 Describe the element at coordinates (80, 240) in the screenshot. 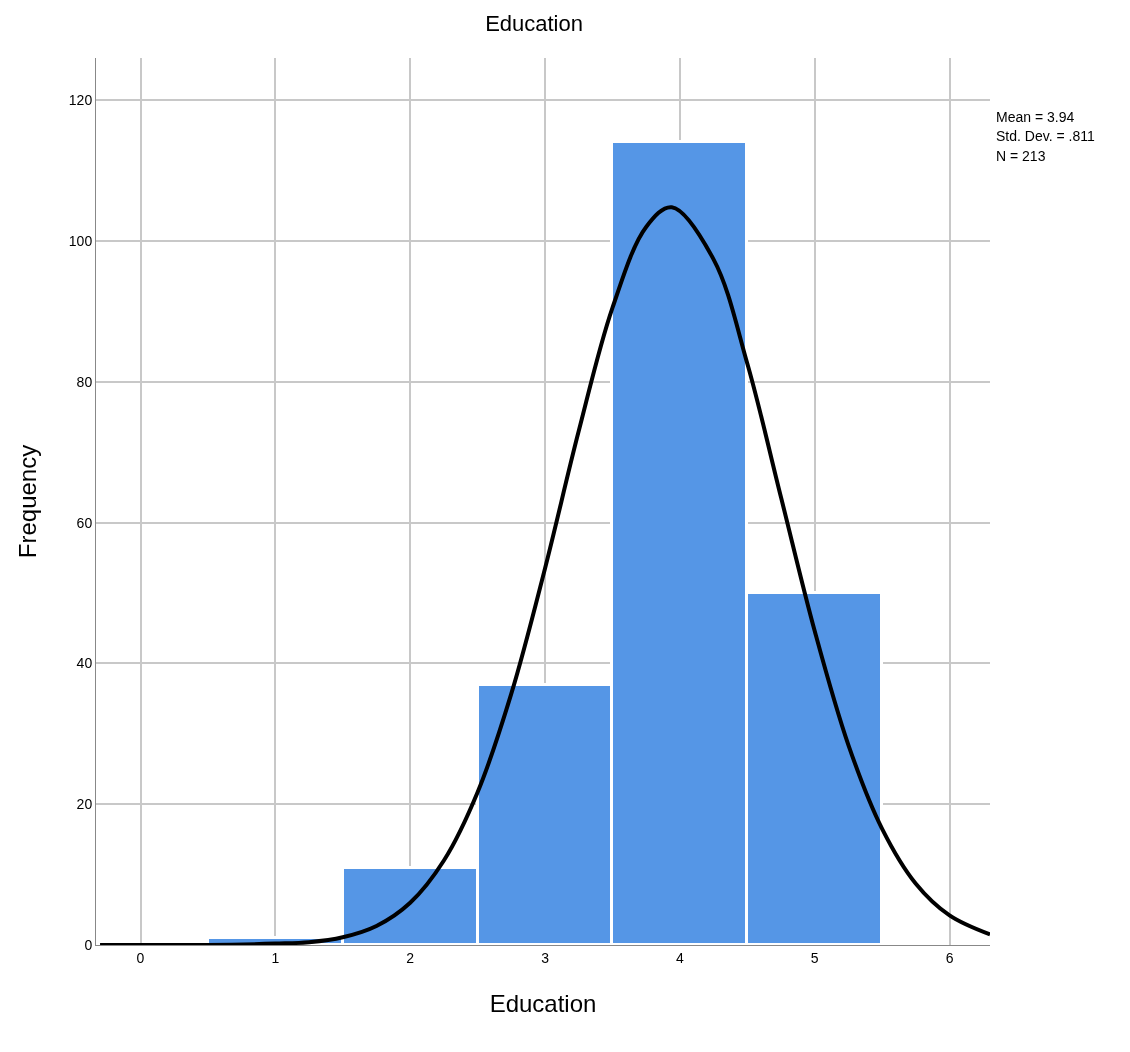

I see `y-tick-label: 100` at that location.